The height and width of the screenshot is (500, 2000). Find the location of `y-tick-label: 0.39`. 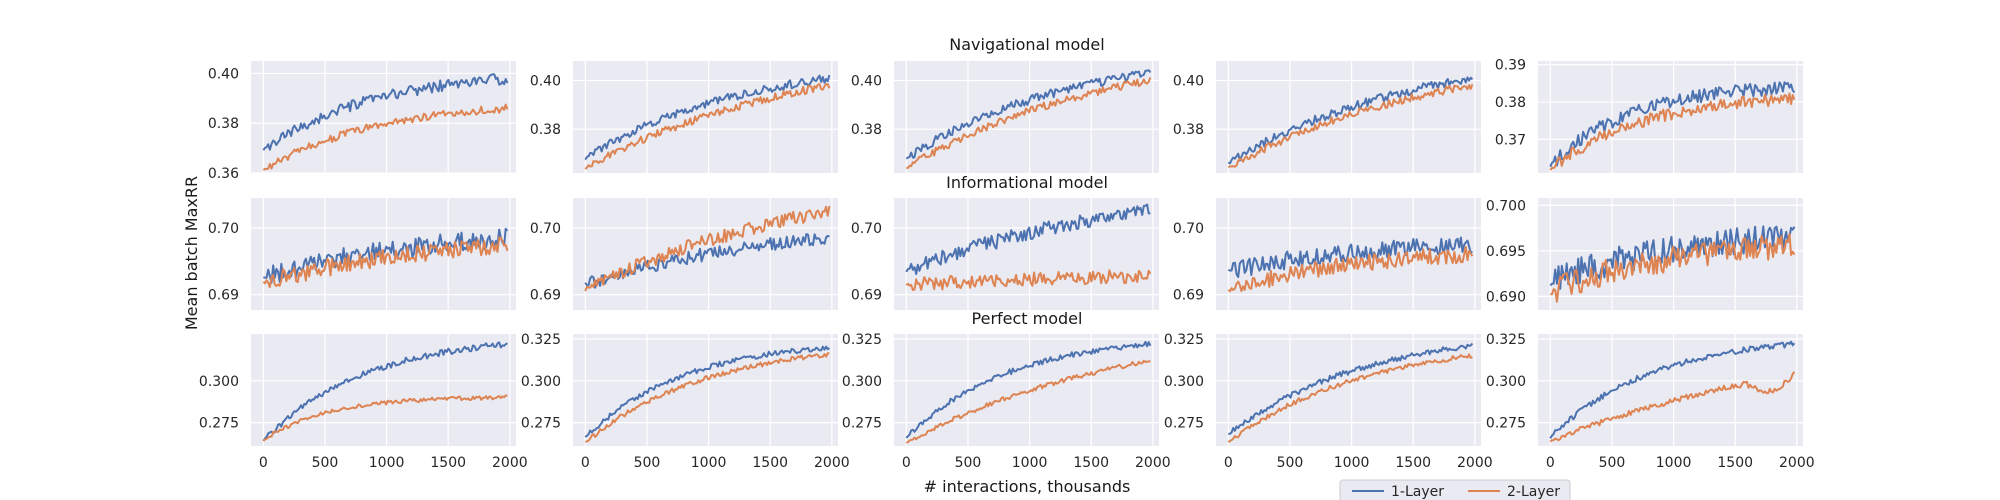

y-tick-label: 0.39 is located at coordinates (1510, 66).